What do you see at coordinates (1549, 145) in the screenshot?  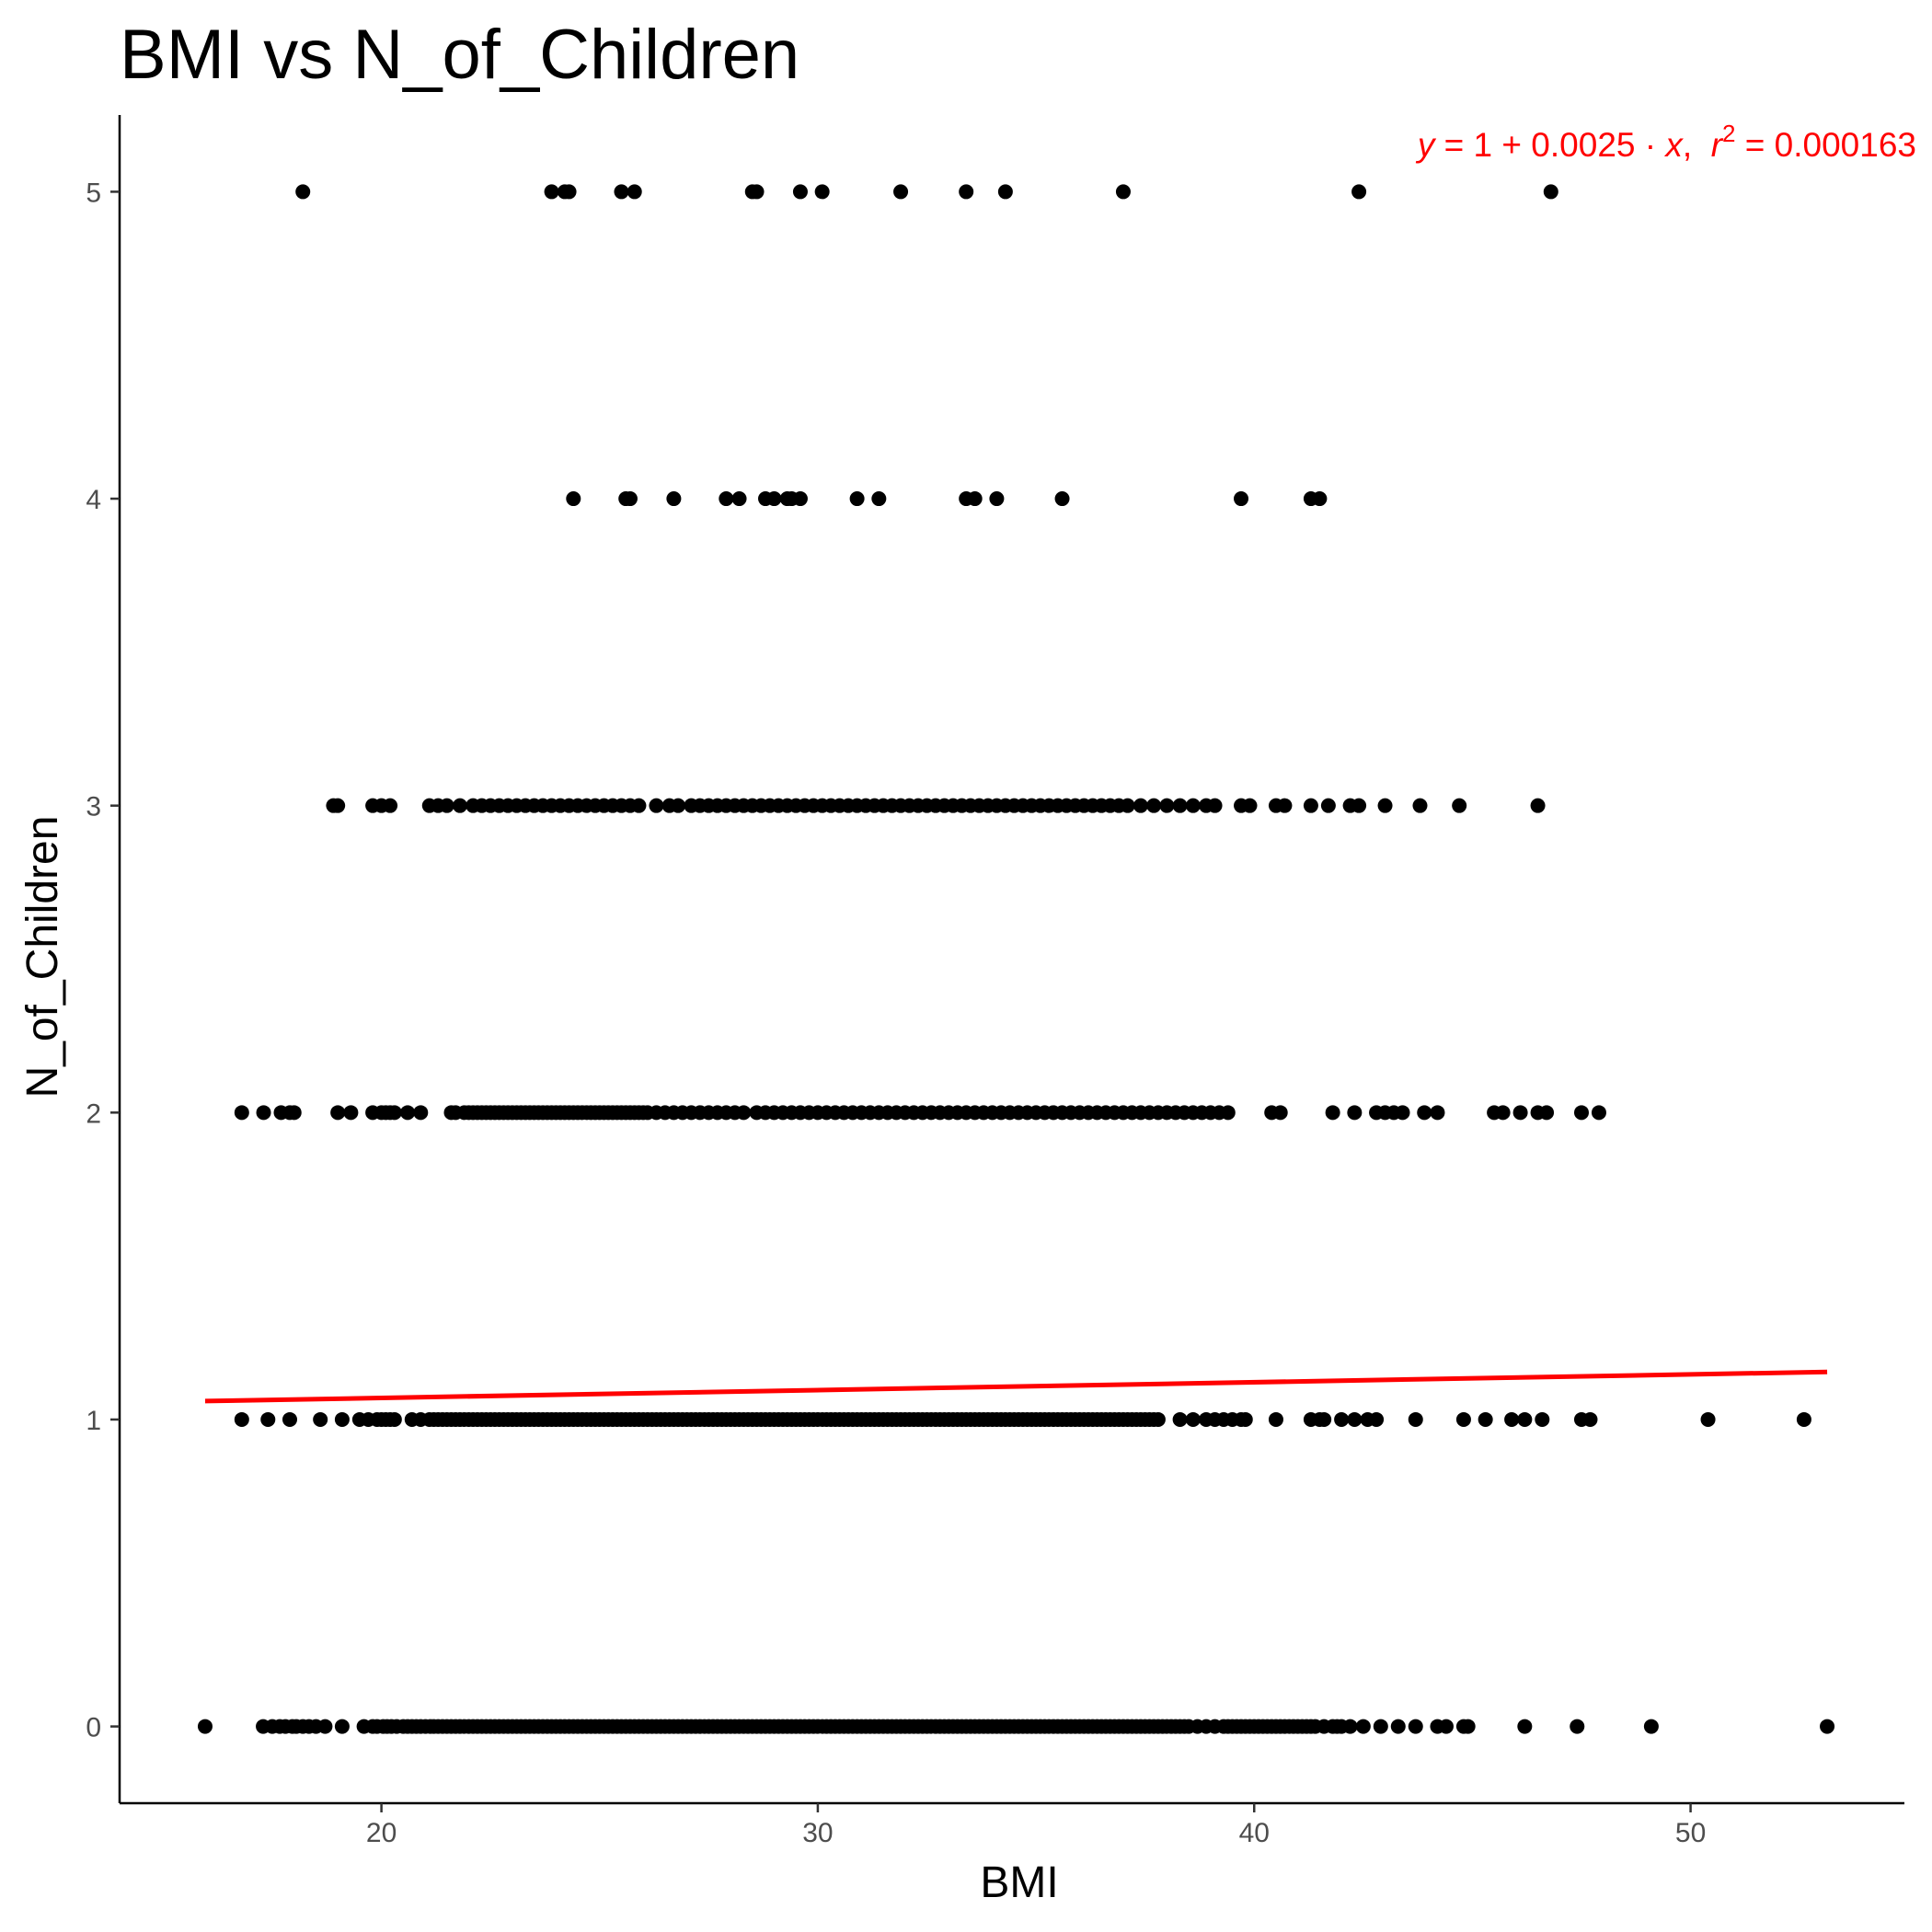 I see `equation-part1: = 1 + 0.0025 ·` at bounding box center [1549, 145].